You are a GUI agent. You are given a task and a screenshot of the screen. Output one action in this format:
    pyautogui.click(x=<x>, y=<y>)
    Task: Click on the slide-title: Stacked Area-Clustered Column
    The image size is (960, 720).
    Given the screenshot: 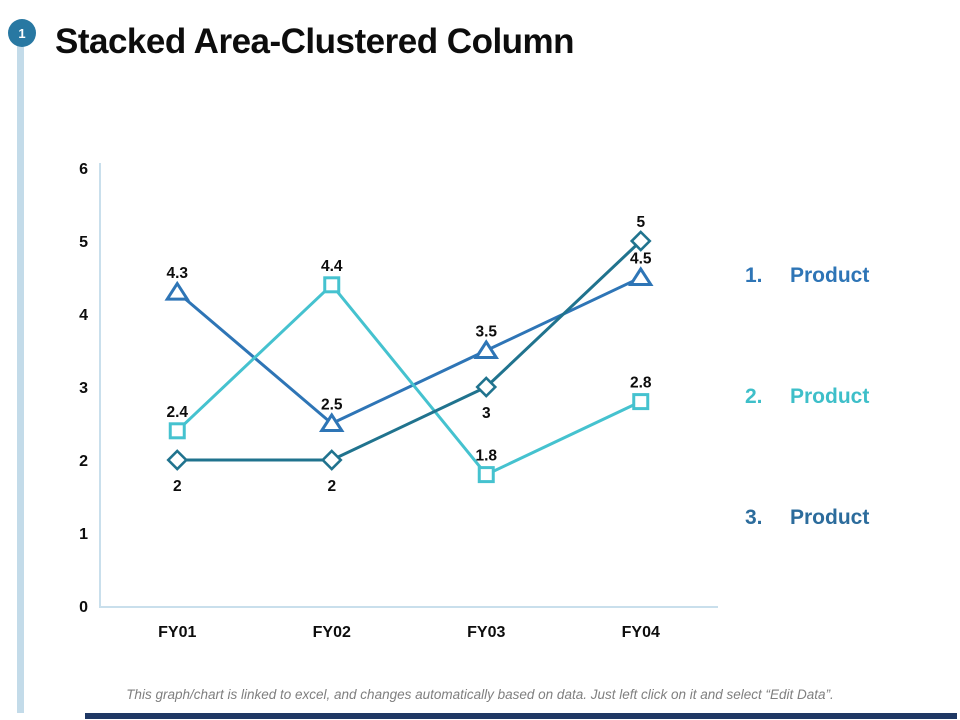 What is the action you would take?
    pyautogui.click(x=315, y=41)
    